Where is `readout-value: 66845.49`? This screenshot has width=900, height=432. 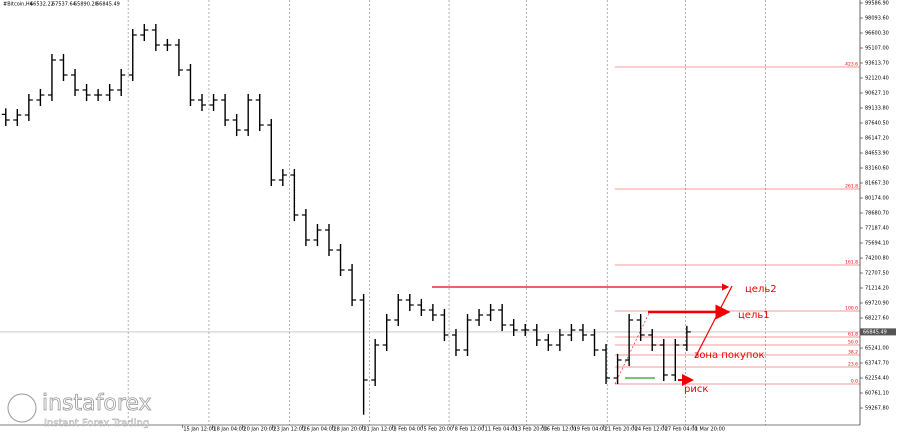
readout-value: 66845.49 is located at coordinates (108, 5).